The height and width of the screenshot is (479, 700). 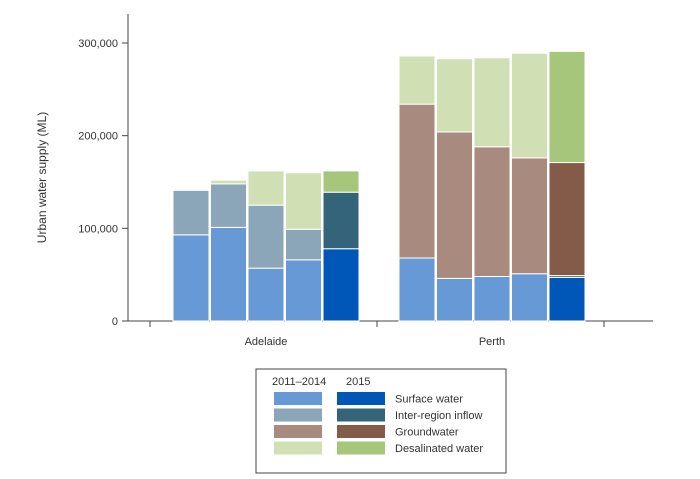 What do you see at coordinates (492, 342) in the screenshot?
I see `x-category-label: Perth` at bounding box center [492, 342].